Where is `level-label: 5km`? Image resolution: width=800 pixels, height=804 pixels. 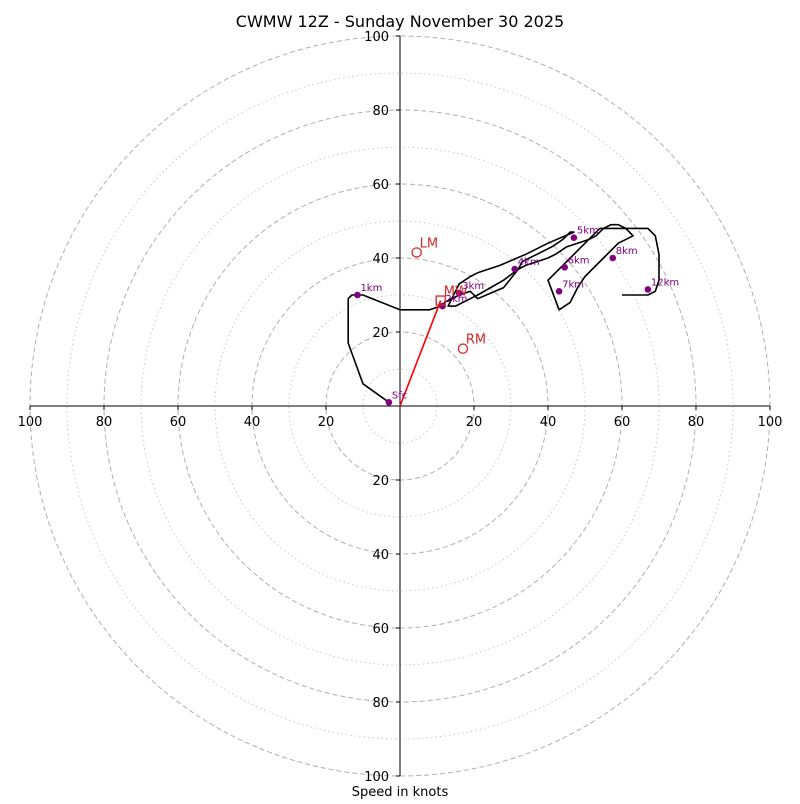
level-label: 5km is located at coordinates (588, 231).